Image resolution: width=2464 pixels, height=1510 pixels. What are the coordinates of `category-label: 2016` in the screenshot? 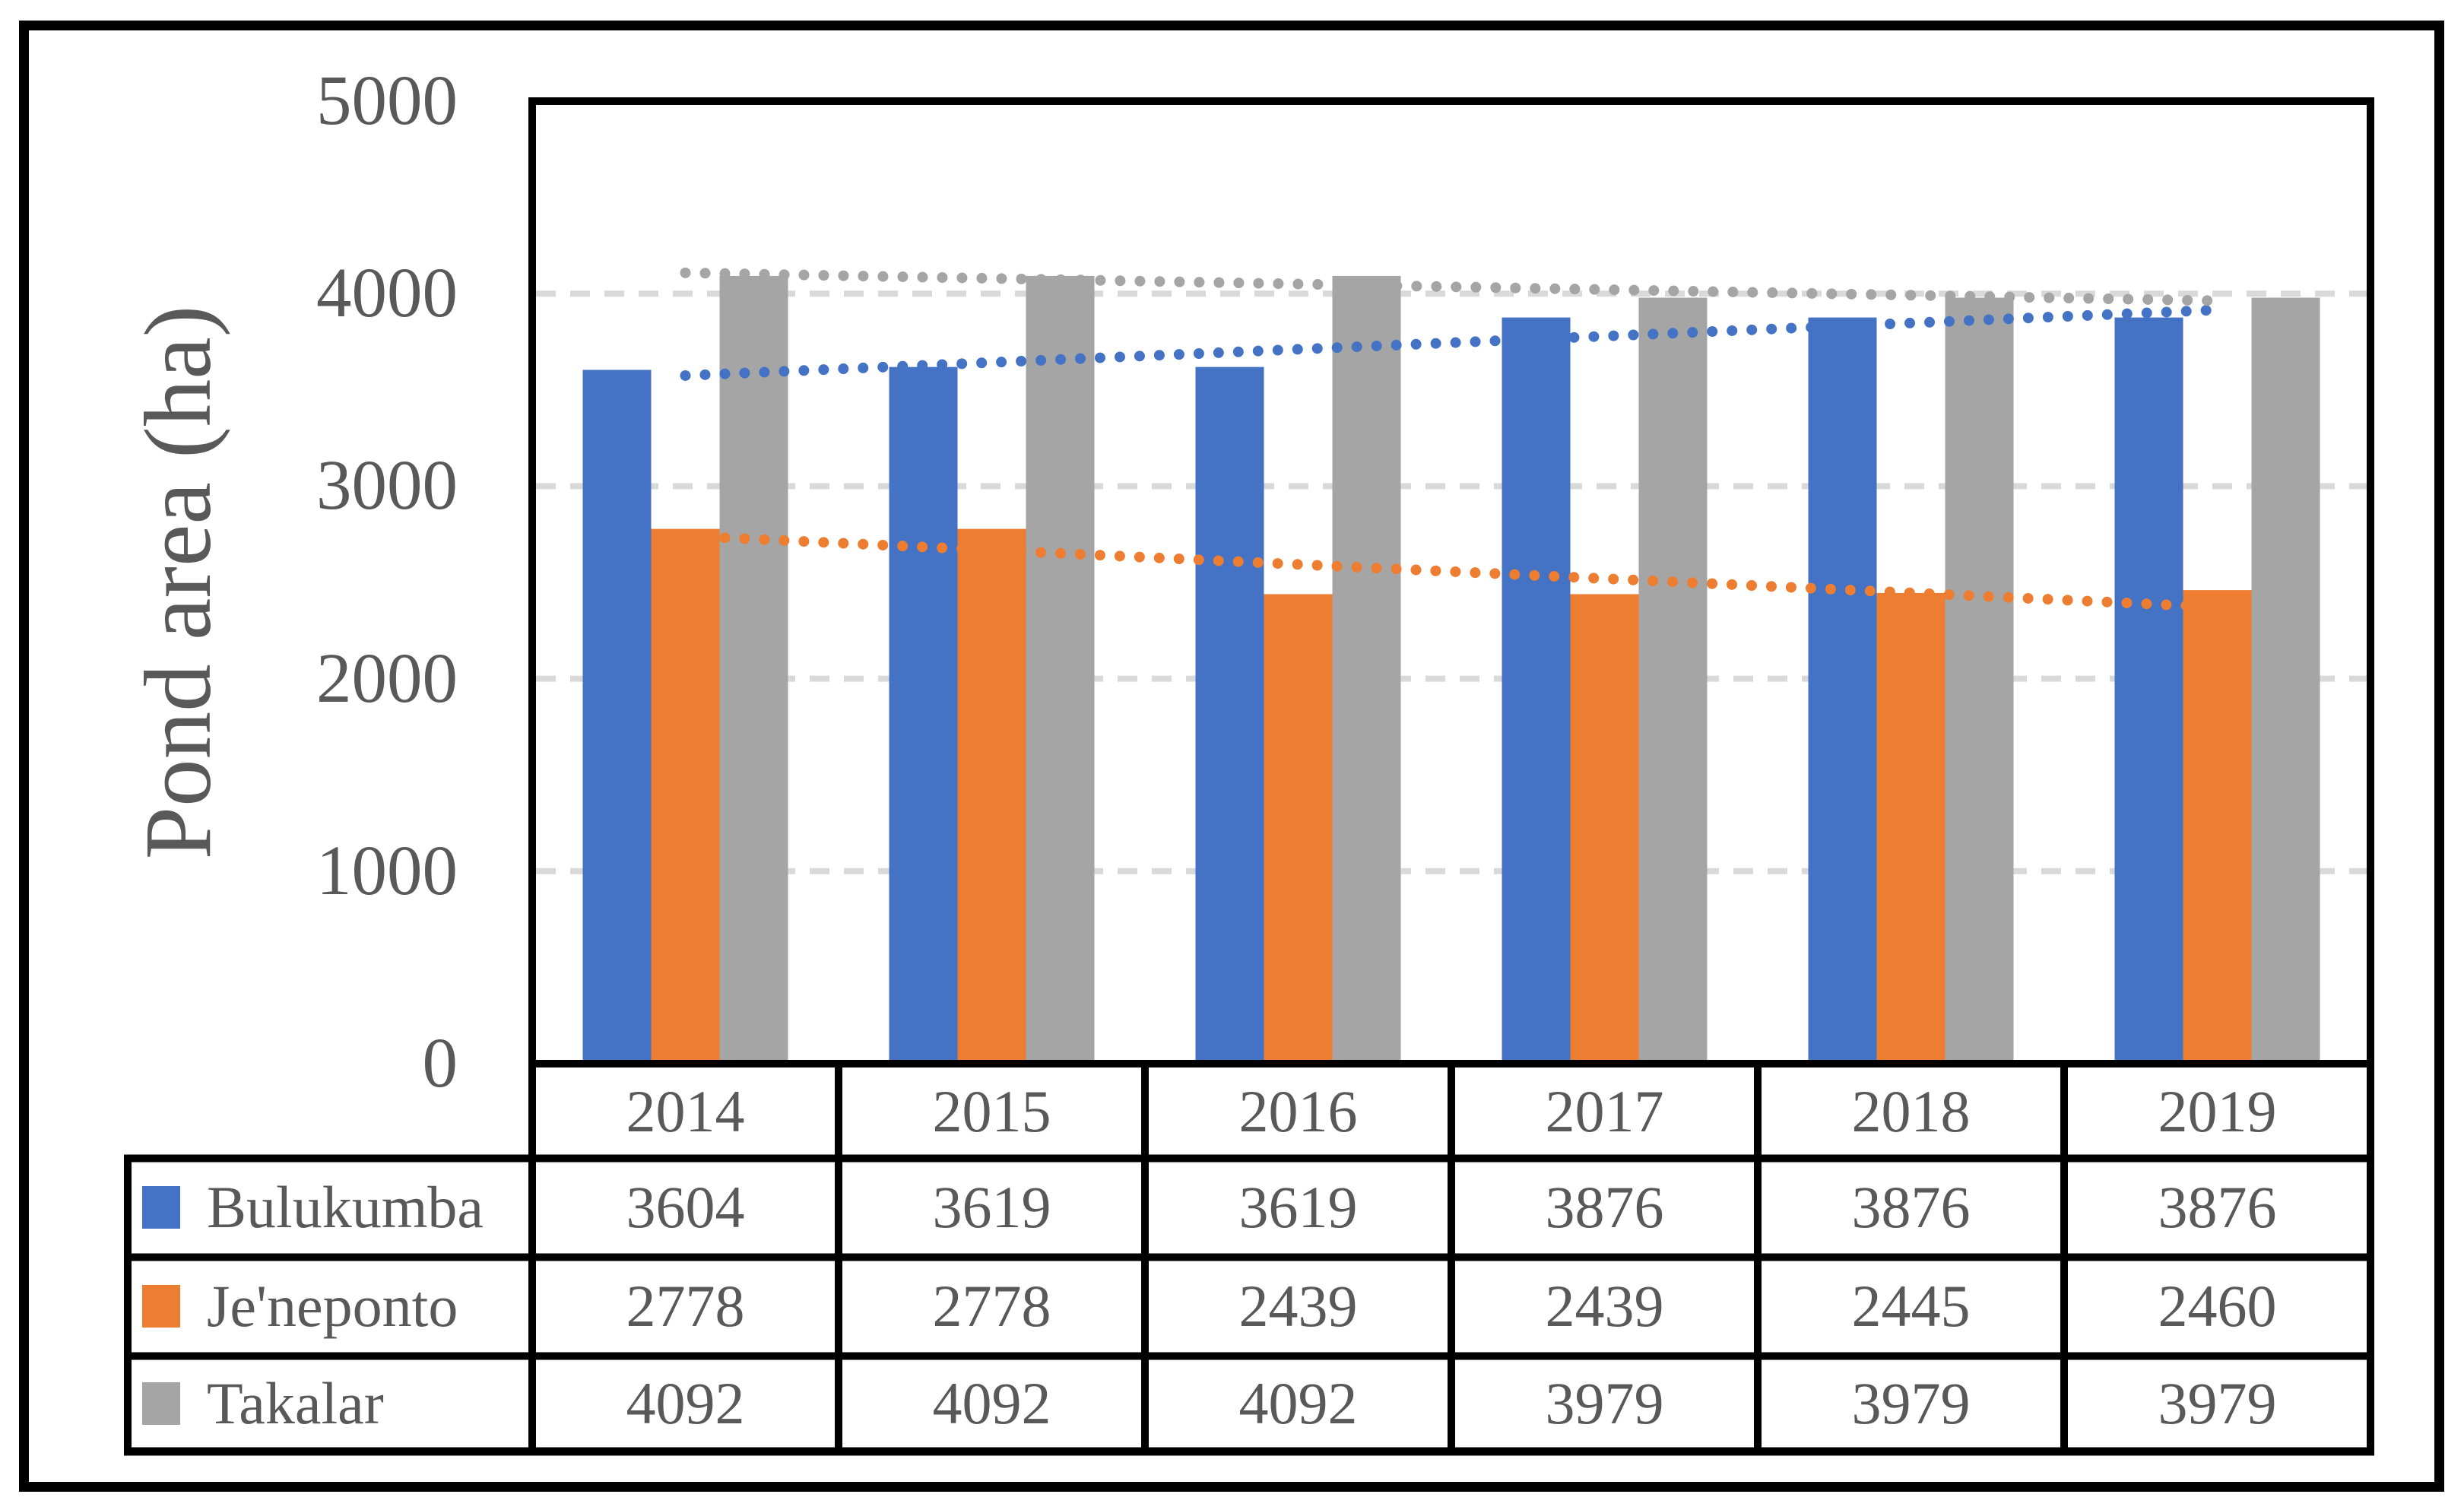 It's located at (1298, 1110).